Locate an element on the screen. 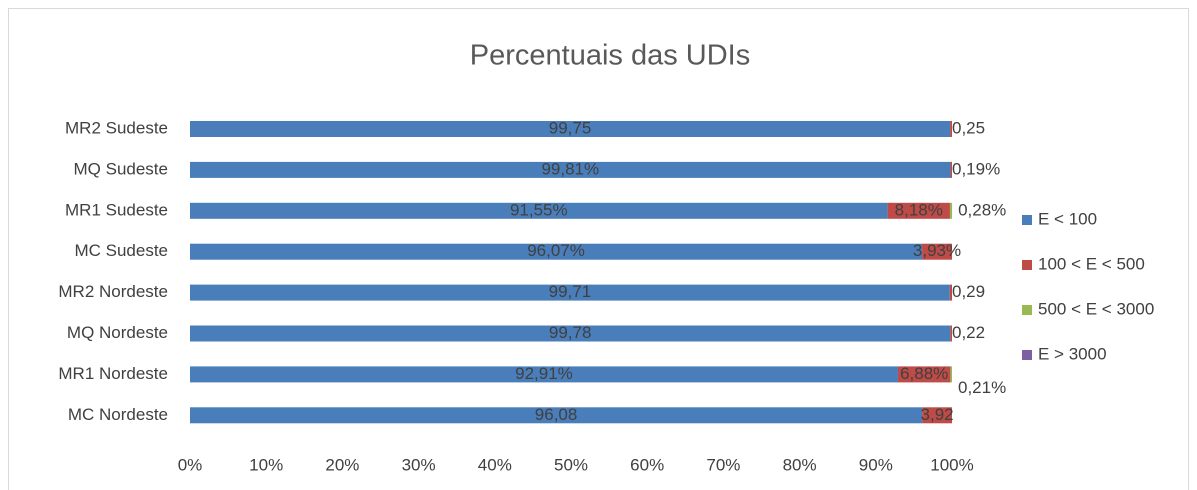 Image resolution: width=1197 pixels, height=490 pixels. data-label: 99,75 is located at coordinates (570, 127).